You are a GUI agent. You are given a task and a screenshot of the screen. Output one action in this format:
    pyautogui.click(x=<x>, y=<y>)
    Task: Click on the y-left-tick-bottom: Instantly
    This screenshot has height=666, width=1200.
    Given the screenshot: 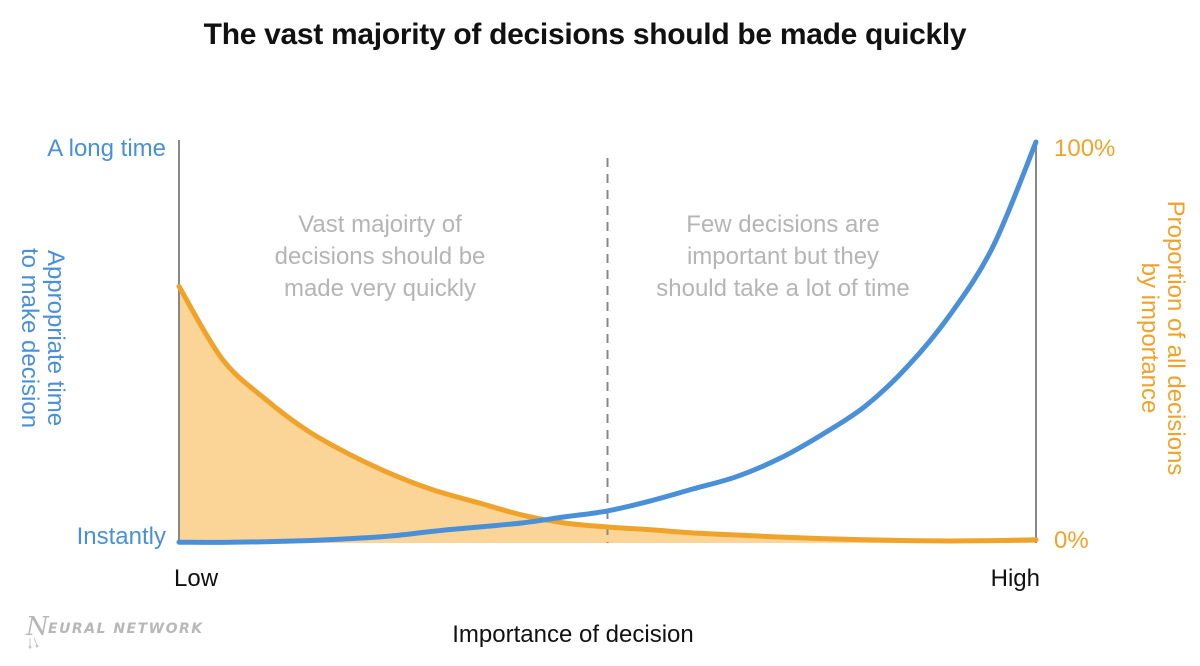 What is the action you would take?
    pyautogui.click(x=121, y=536)
    